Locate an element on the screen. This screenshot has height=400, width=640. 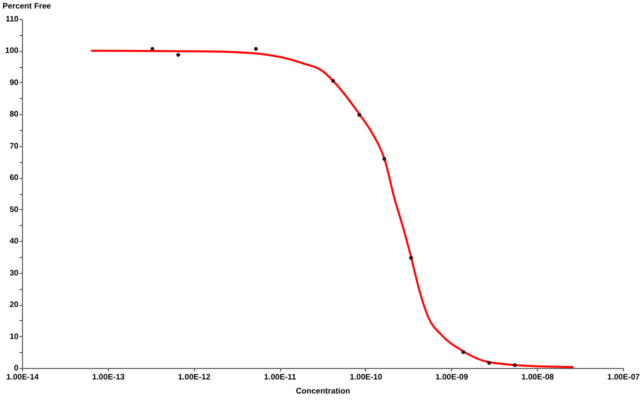
y-tick-label: 20 is located at coordinates (15, 305).